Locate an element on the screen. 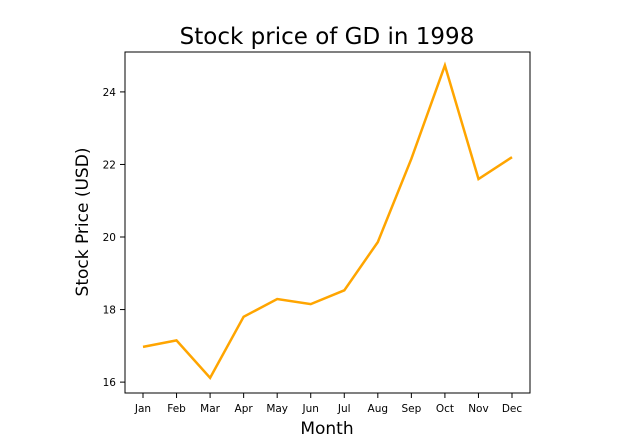 Image resolution: width=640 pixels, height=440 pixels. y-tick-label: 24 is located at coordinates (110, 93).